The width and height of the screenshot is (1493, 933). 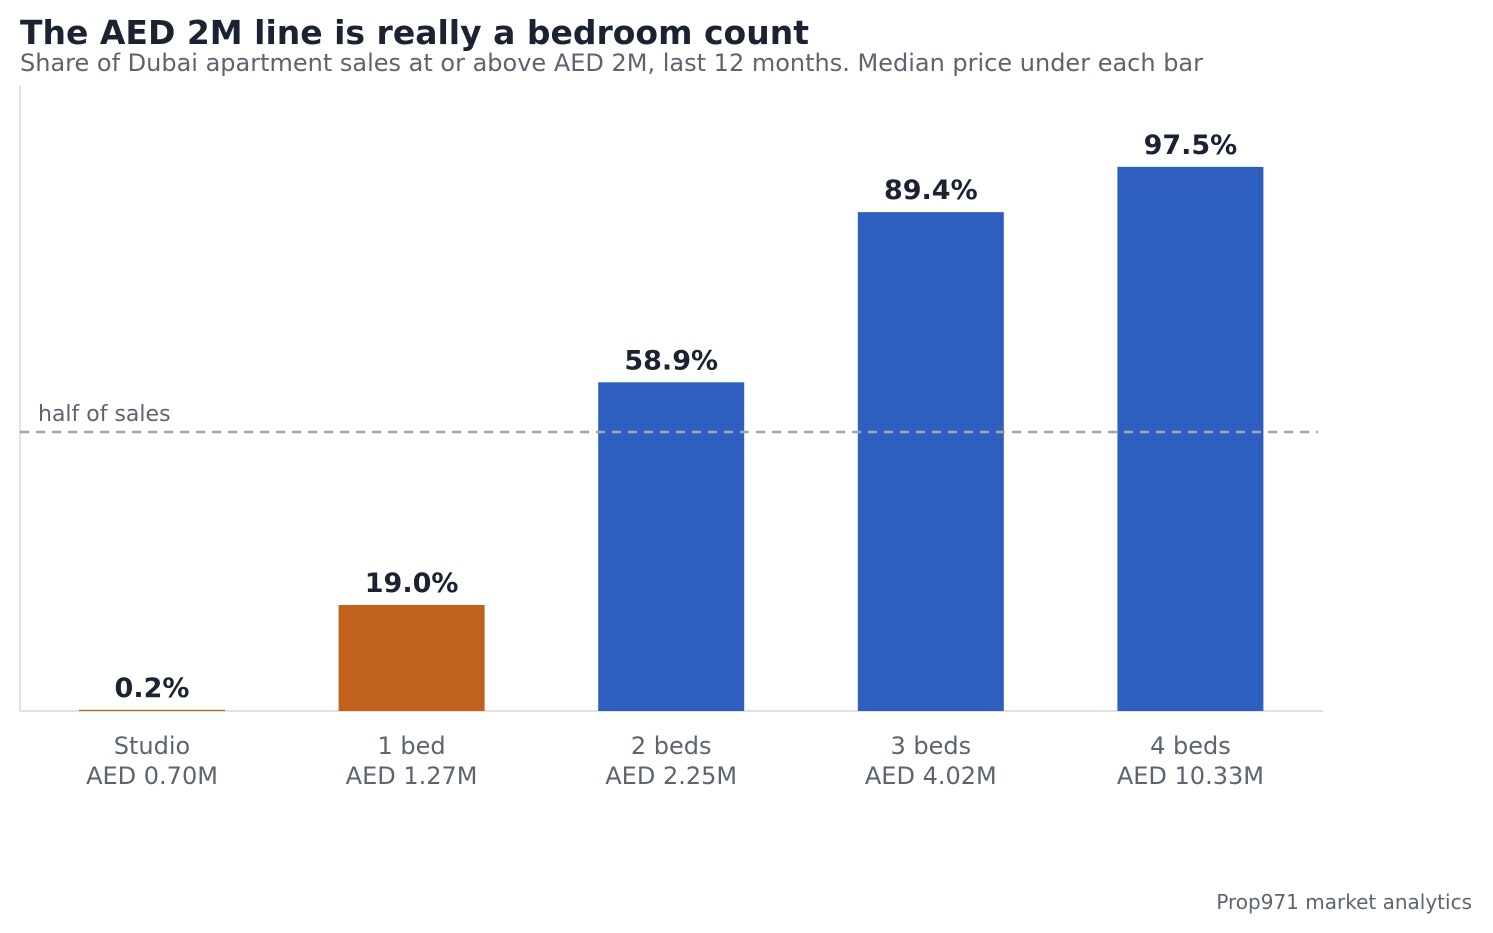 What do you see at coordinates (671, 360) in the screenshot?
I see `value-label-3: 58.9%` at bounding box center [671, 360].